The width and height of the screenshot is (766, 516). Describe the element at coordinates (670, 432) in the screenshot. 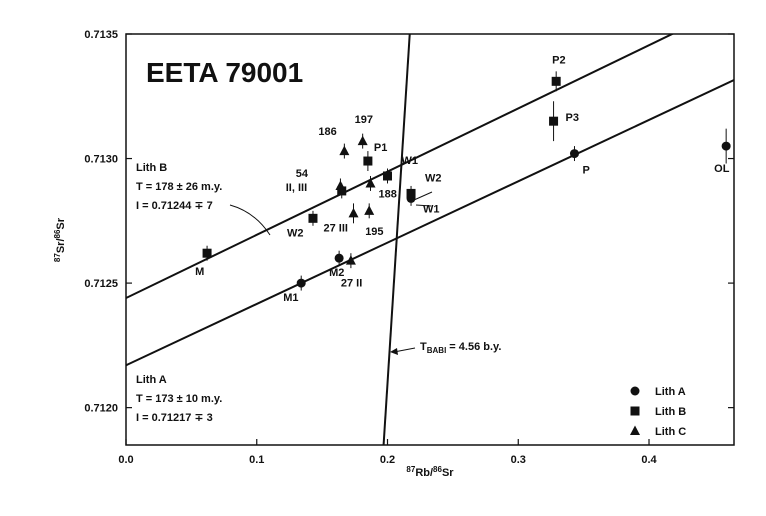

I see `legend-label-2: Lith C` at that location.